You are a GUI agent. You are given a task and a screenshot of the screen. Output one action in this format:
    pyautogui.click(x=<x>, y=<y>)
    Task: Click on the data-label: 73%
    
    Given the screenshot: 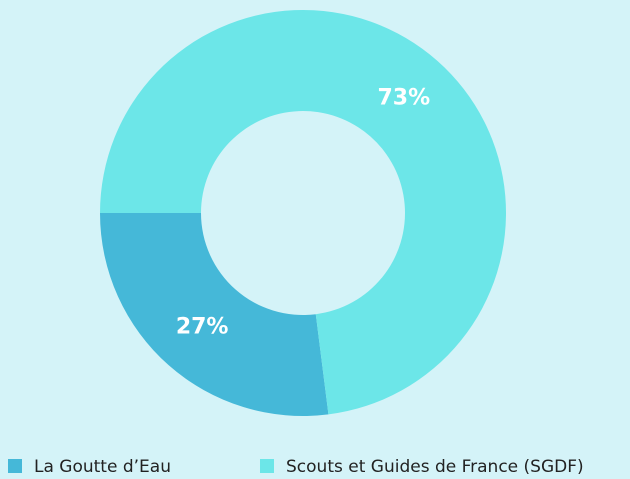 What is the action you would take?
    pyautogui.click(x=404, y=98)
    